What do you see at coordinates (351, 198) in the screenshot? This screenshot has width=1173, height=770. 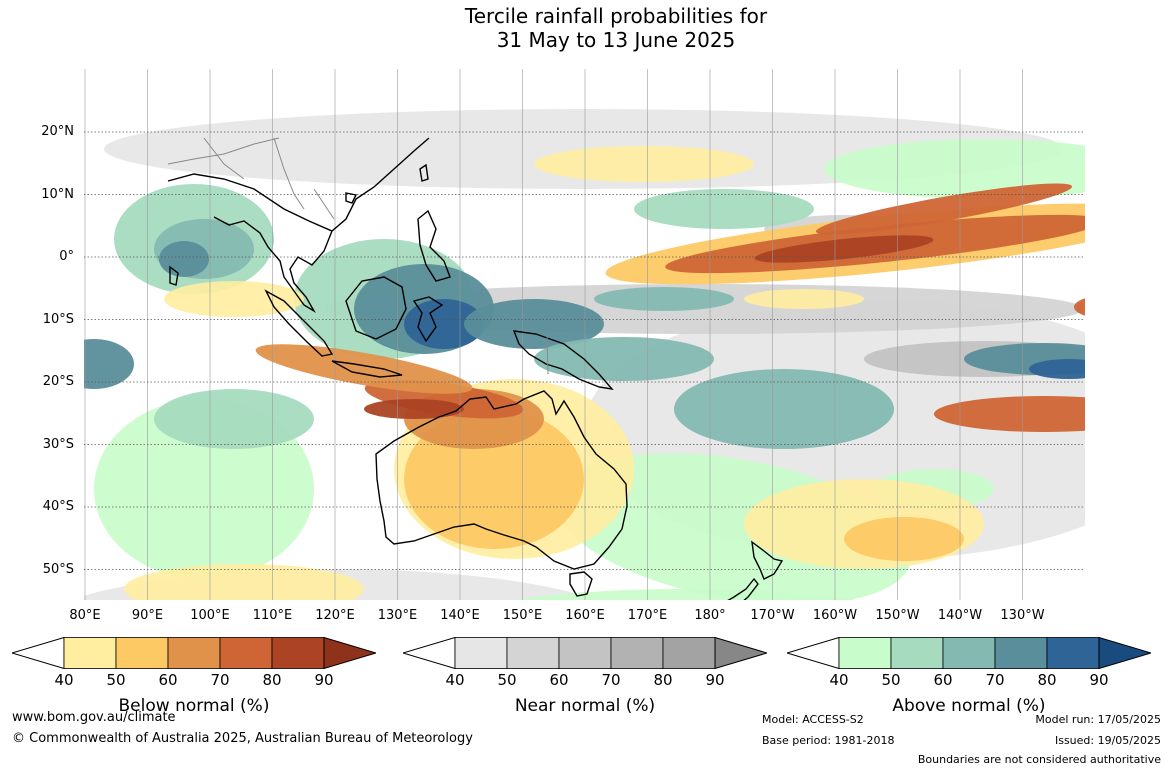 I see `coastline-hainan` at bounding box center [351, 198].